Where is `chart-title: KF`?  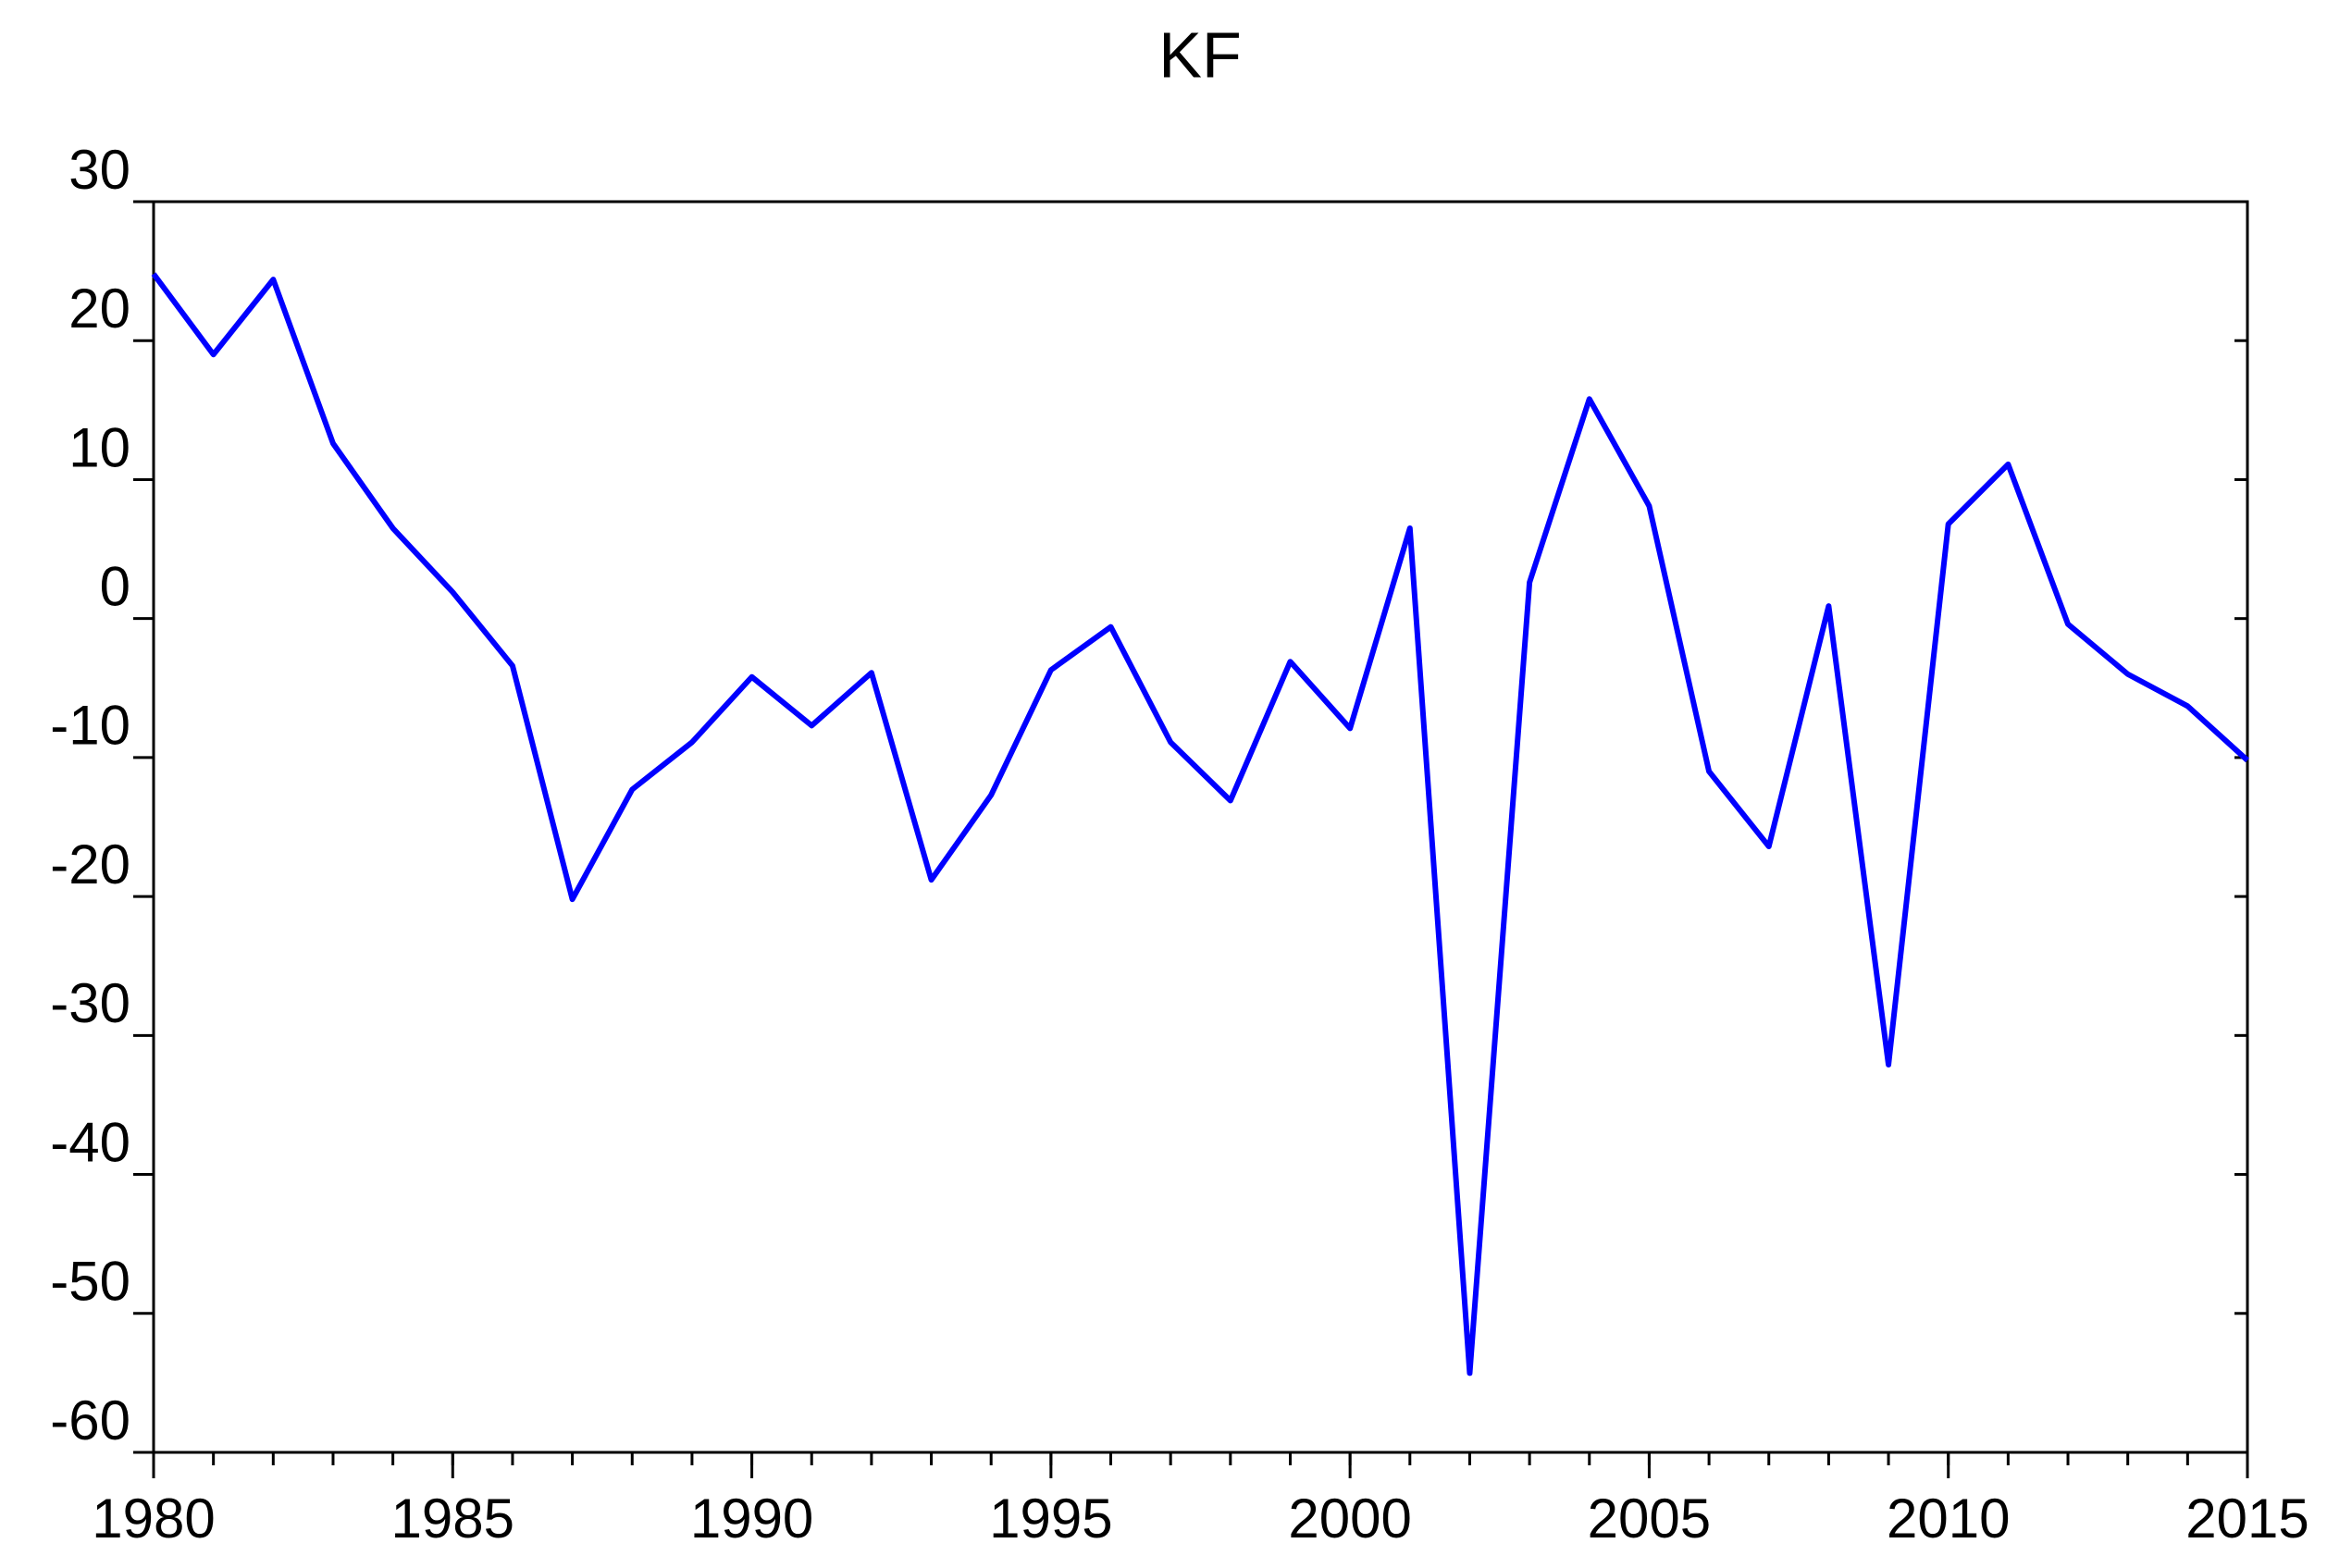 chart-title: KF is located at coordinates (1199, 55).